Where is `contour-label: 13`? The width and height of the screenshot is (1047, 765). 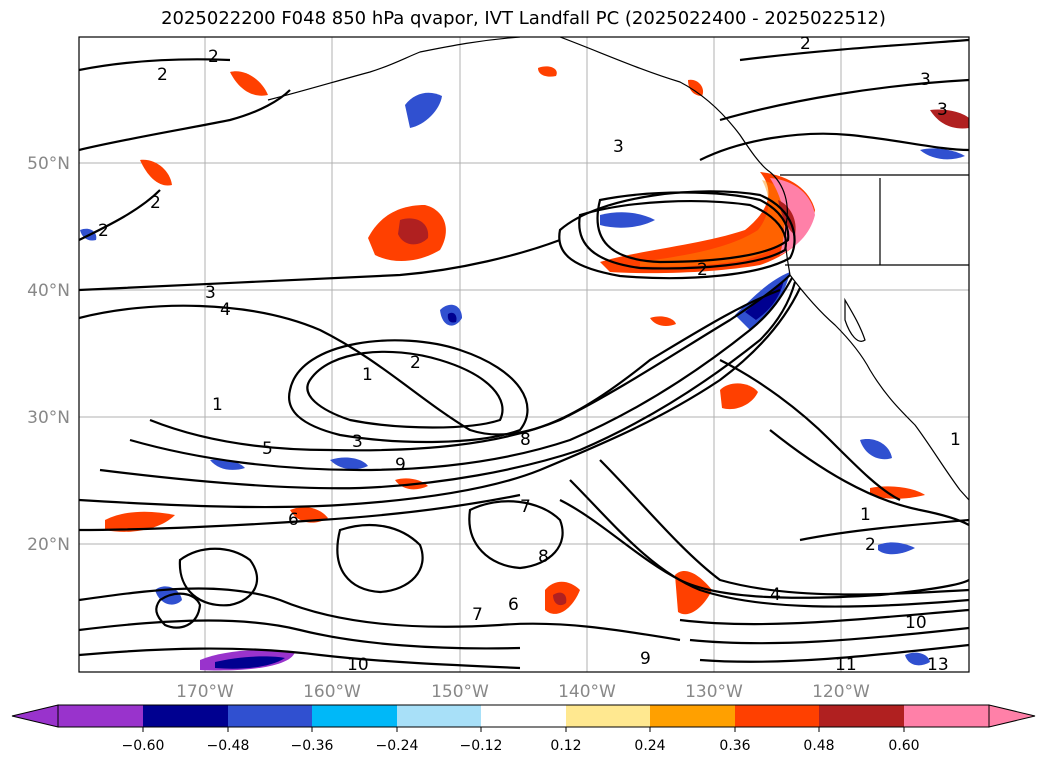
contour-label: 13 is located at coordinates (938, 665).